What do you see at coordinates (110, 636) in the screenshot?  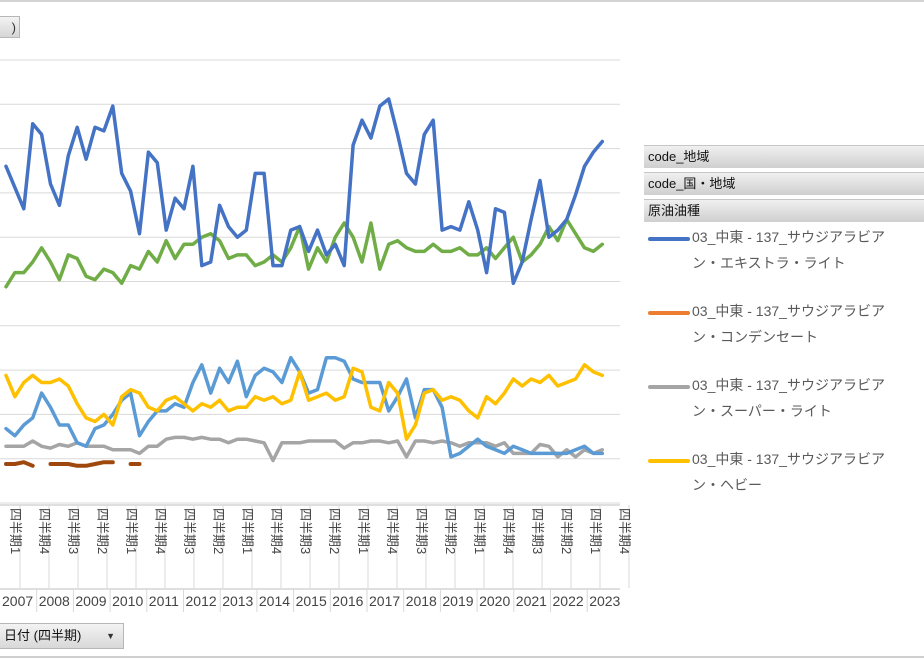 I see `dropdown-arrow-icon: ▼` at bounding box center [110, 636].